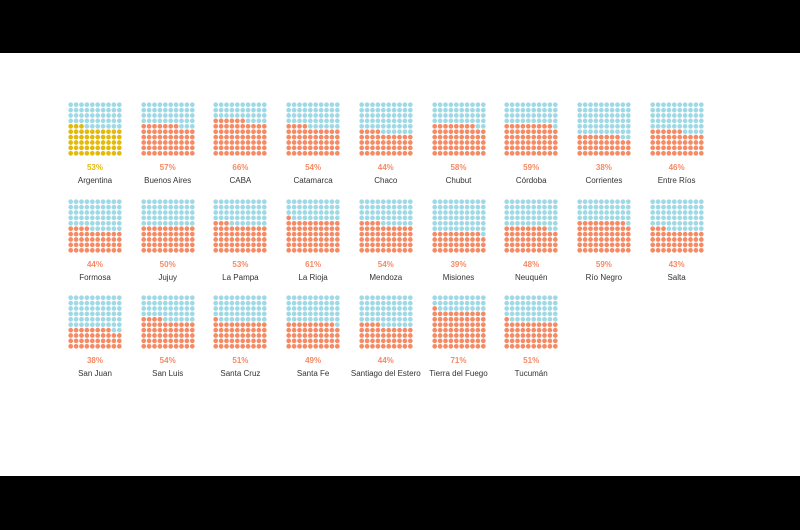 This screenshot has width=800, height=530. I want to click on waffle-panel: 44% Santiago del Estero, so click(386, 336).